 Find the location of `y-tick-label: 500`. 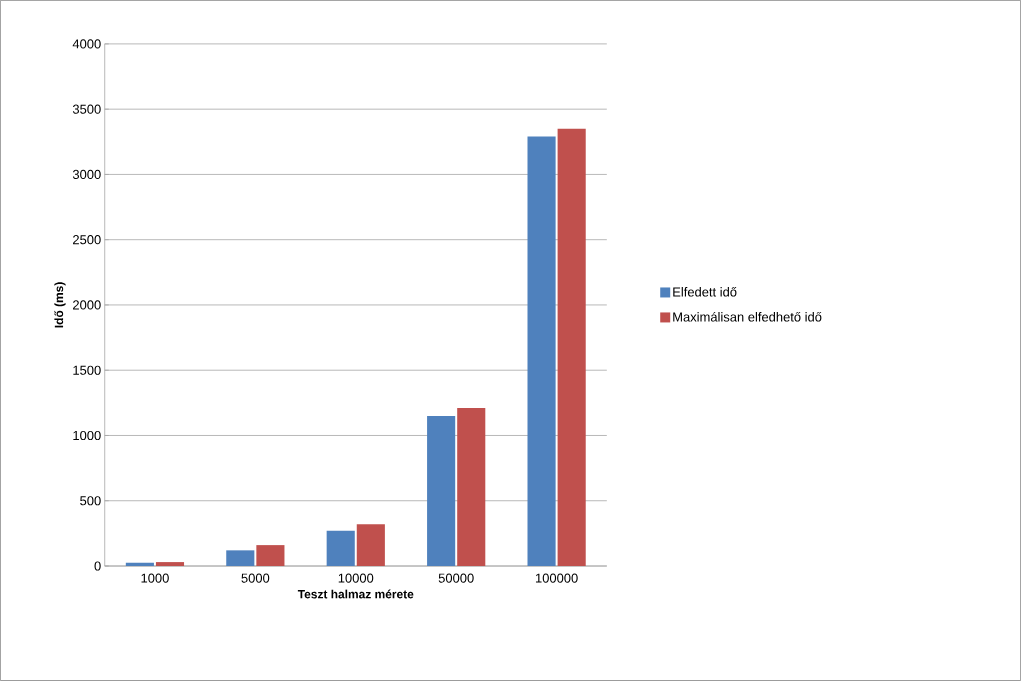

y-tick-label: 500 is located at coordinates (90, 501).